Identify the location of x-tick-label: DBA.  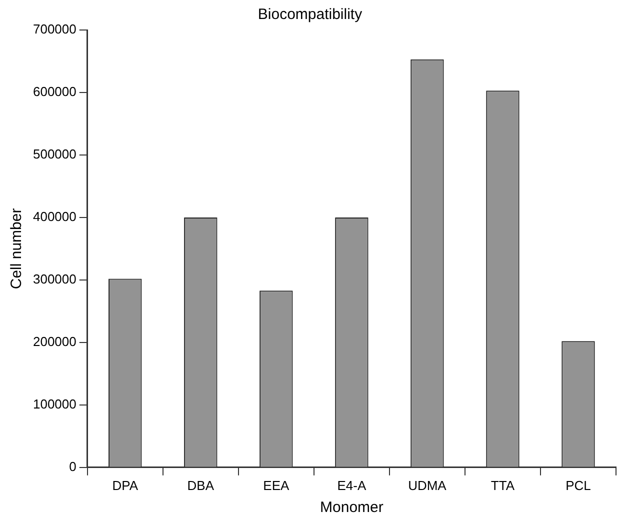
(200, 485).